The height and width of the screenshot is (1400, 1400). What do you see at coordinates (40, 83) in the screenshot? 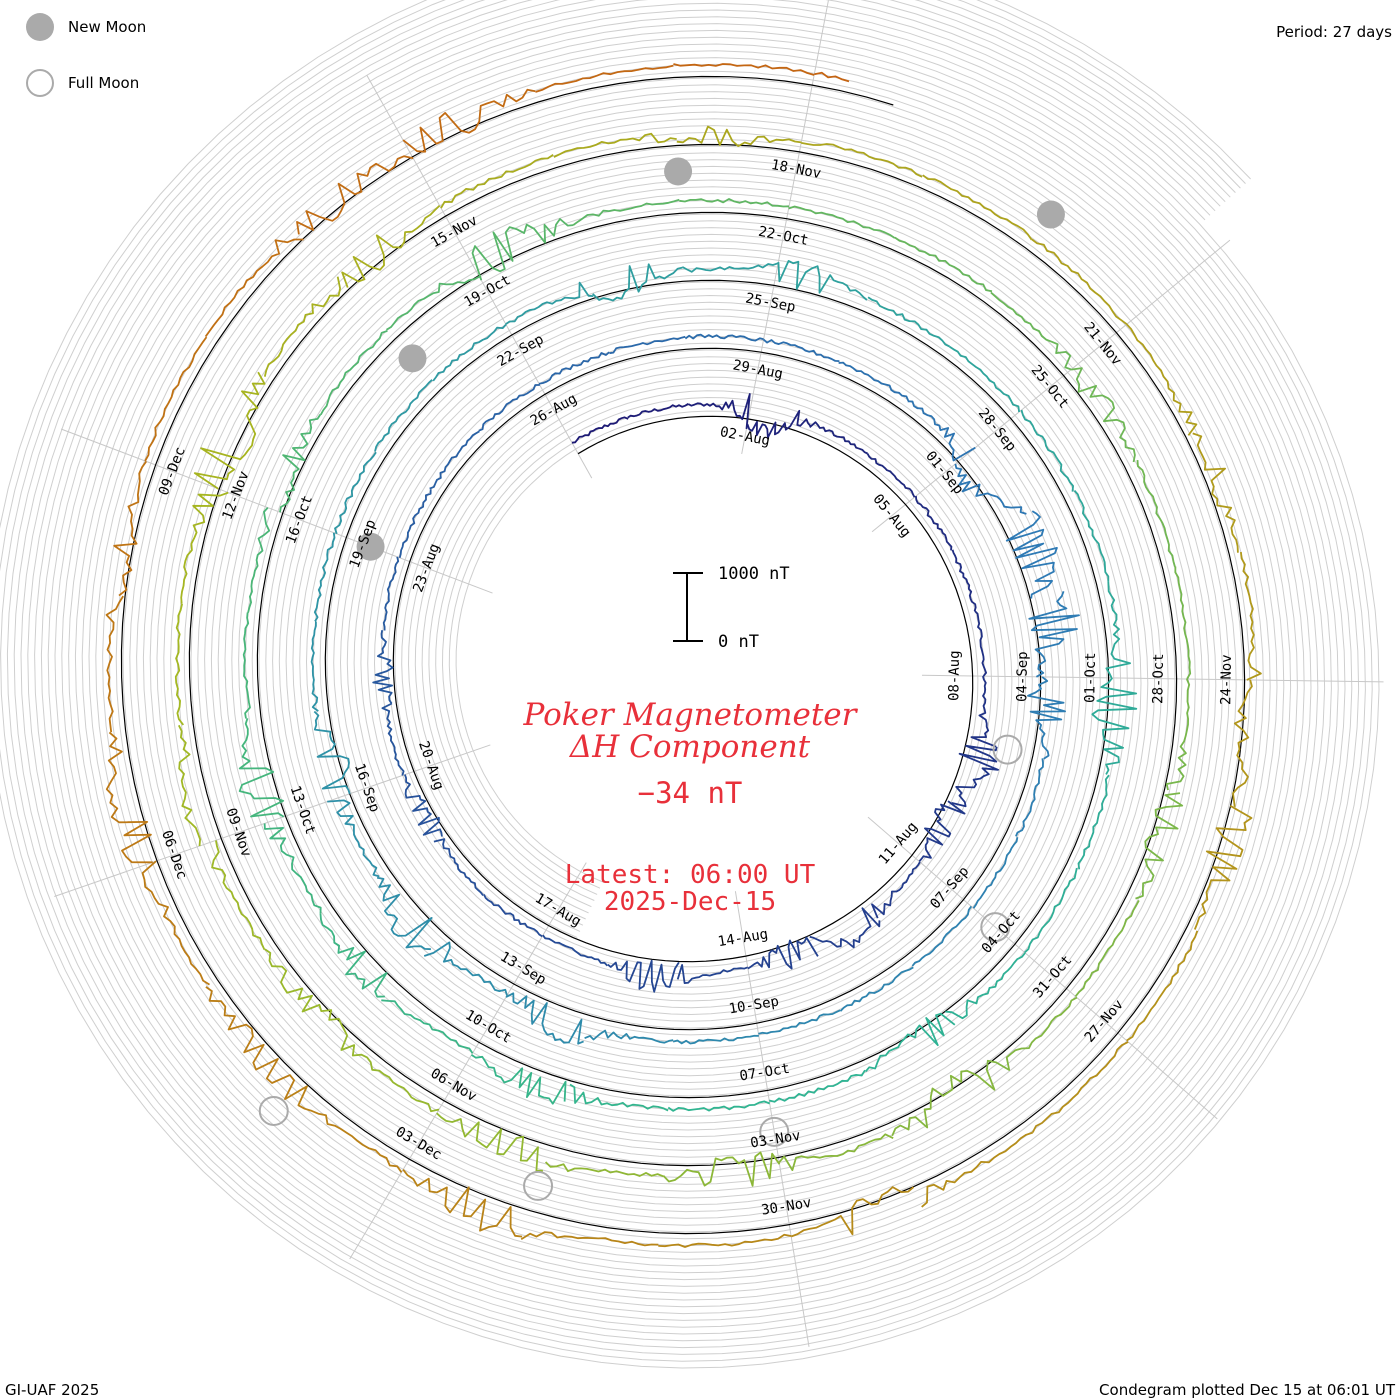
I see `full-moon-icon` at bounding box center [40, 83].